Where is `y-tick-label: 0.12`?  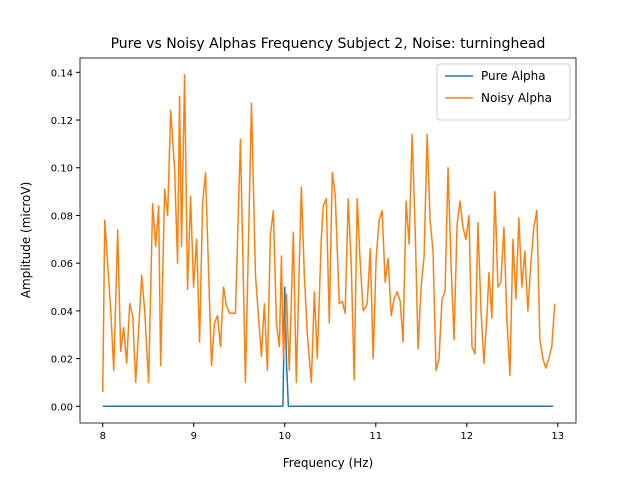 y-tick-label: 0.12 is located at coordinates (62, 121).